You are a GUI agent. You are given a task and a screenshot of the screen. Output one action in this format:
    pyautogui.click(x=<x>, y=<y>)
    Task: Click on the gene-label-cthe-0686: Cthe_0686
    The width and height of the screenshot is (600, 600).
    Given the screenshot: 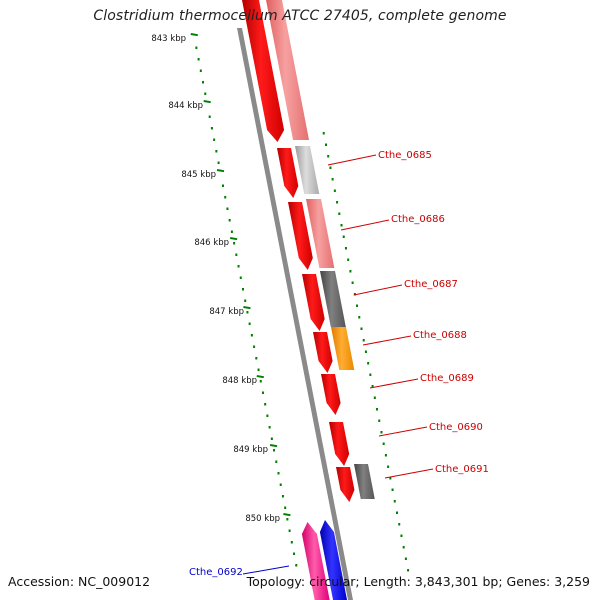 What is the action you would take?
    pyautogui.click(x=418, y=219)
    